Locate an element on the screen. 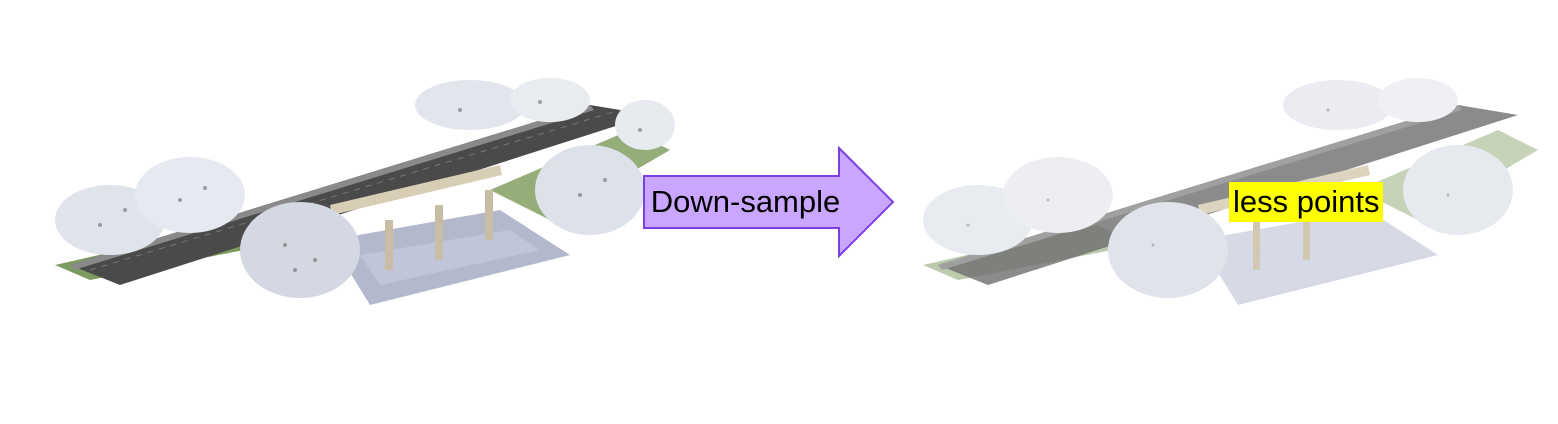 Image resolution: width=1558 pixels, height=424 pixels. bridge-girders is located at coordinates (416, 217).